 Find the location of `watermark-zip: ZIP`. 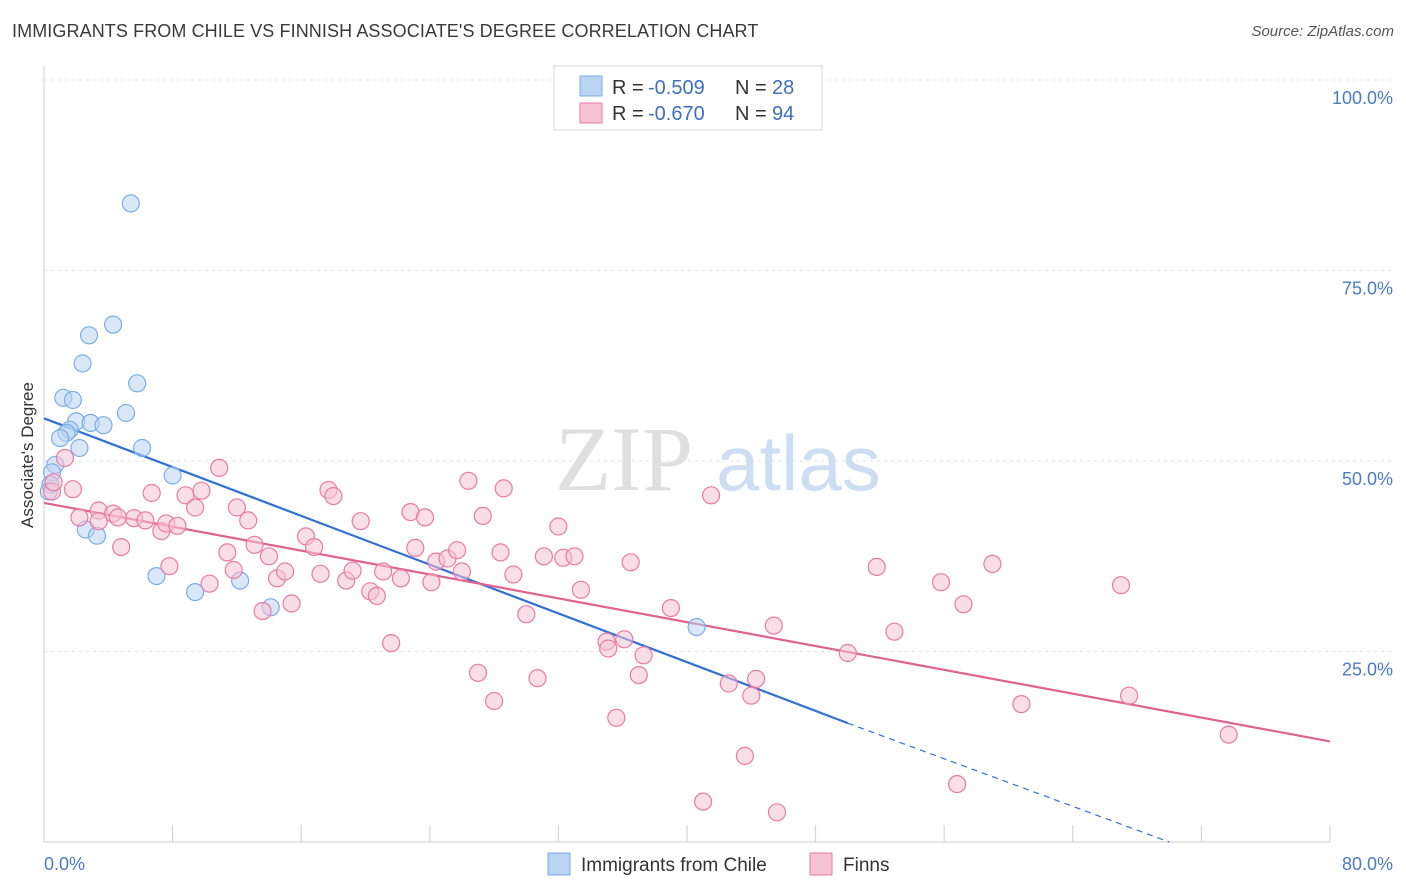

watermark-zip: ZIP is located at coordinates (624, 459).